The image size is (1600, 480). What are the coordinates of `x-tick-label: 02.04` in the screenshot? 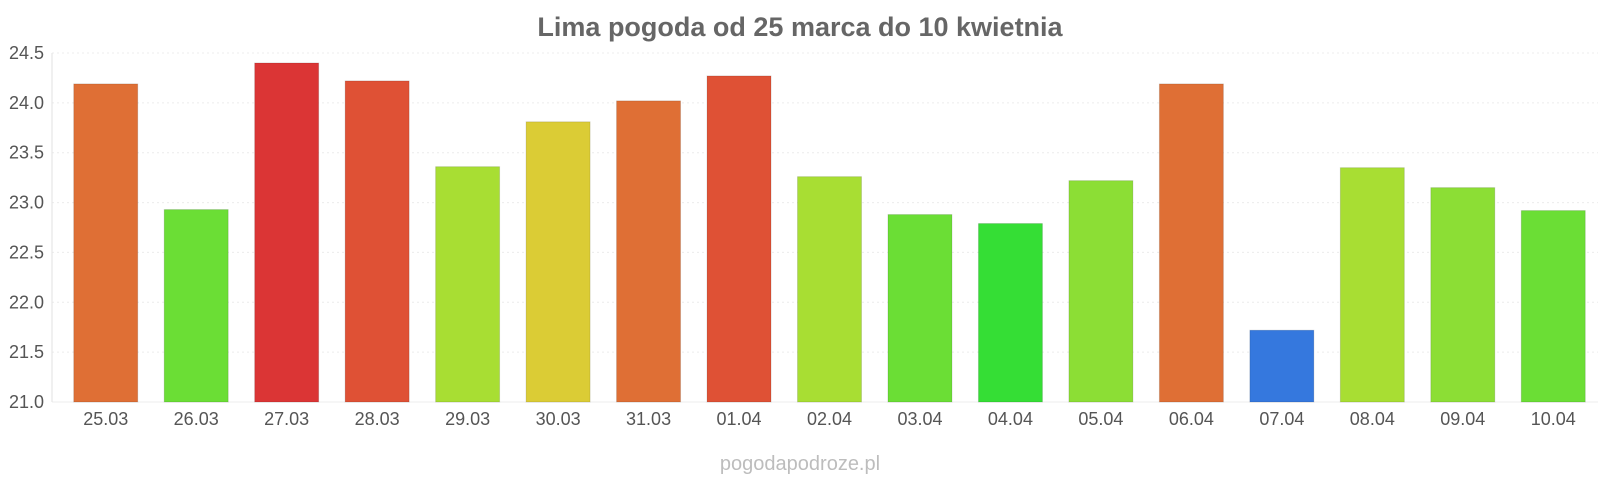 It's located at (829, 419).